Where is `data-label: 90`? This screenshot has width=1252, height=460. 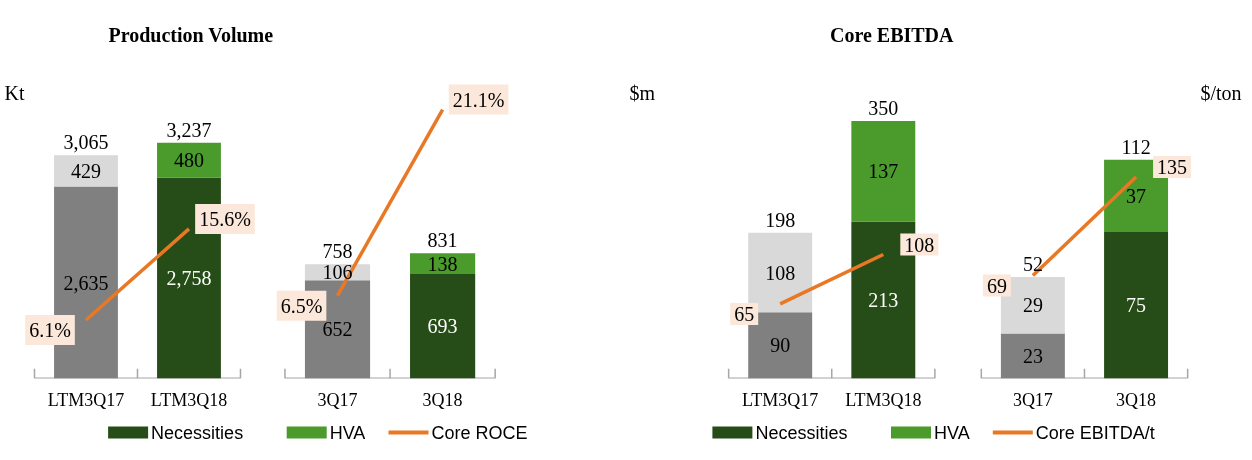 data-label: 90 is located at coordinates (780, 345).